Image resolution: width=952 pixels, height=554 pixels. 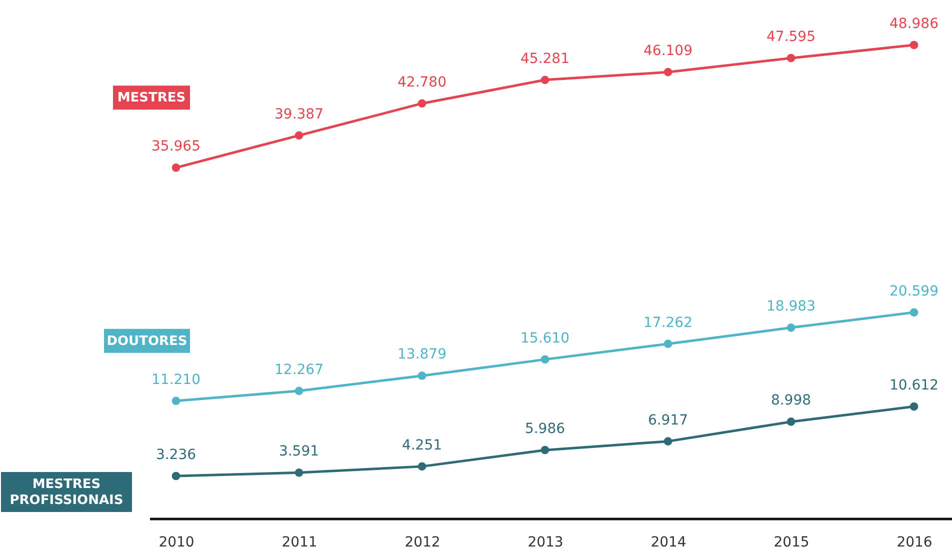 What do you see at coordinates (545, 58) in the screenshot?
I see `data-label: 45.281` at bounding box center [545, 58].